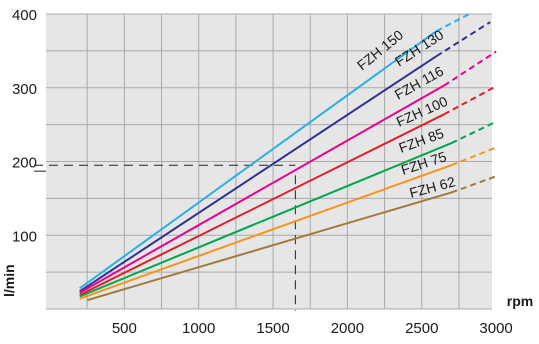 Image resolution: width=539 pixels, height=344 pixels. What do you see at coordinates (495, 328) in the screenshot?
I see `x-tick-label: 3000` at bounding box center [495, 328].